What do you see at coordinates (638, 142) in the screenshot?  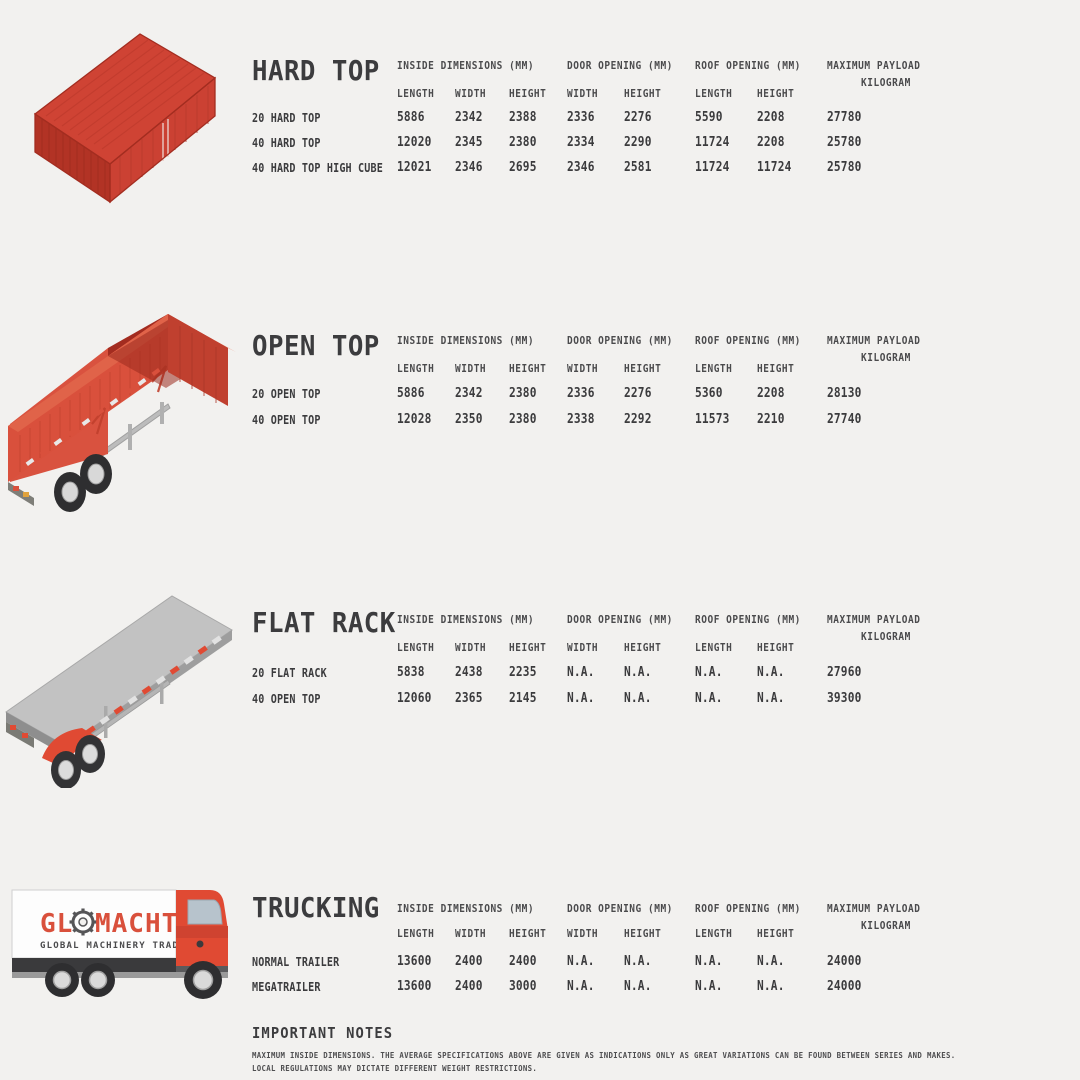 I see `table-cell: 2290` at bounding box center [638, 142].